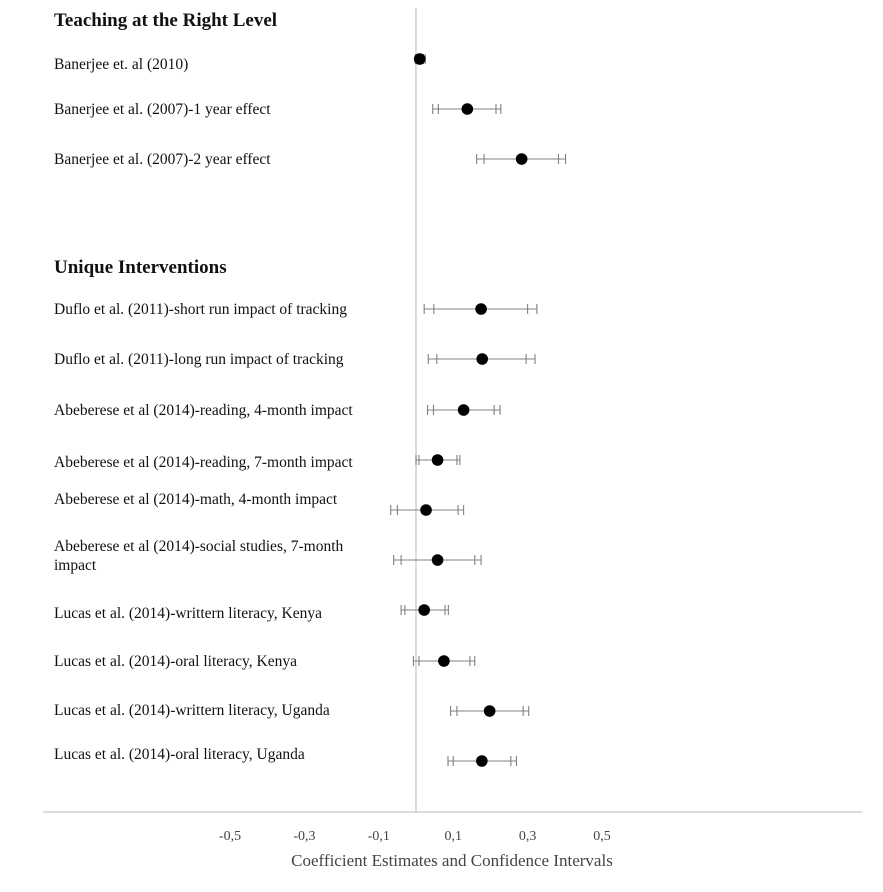 The height and width of the screenshot is (892, 883). Describe the element at coordinates (453, 836) in the screenshot. I see `x-tick-label: 0,1` at that location.